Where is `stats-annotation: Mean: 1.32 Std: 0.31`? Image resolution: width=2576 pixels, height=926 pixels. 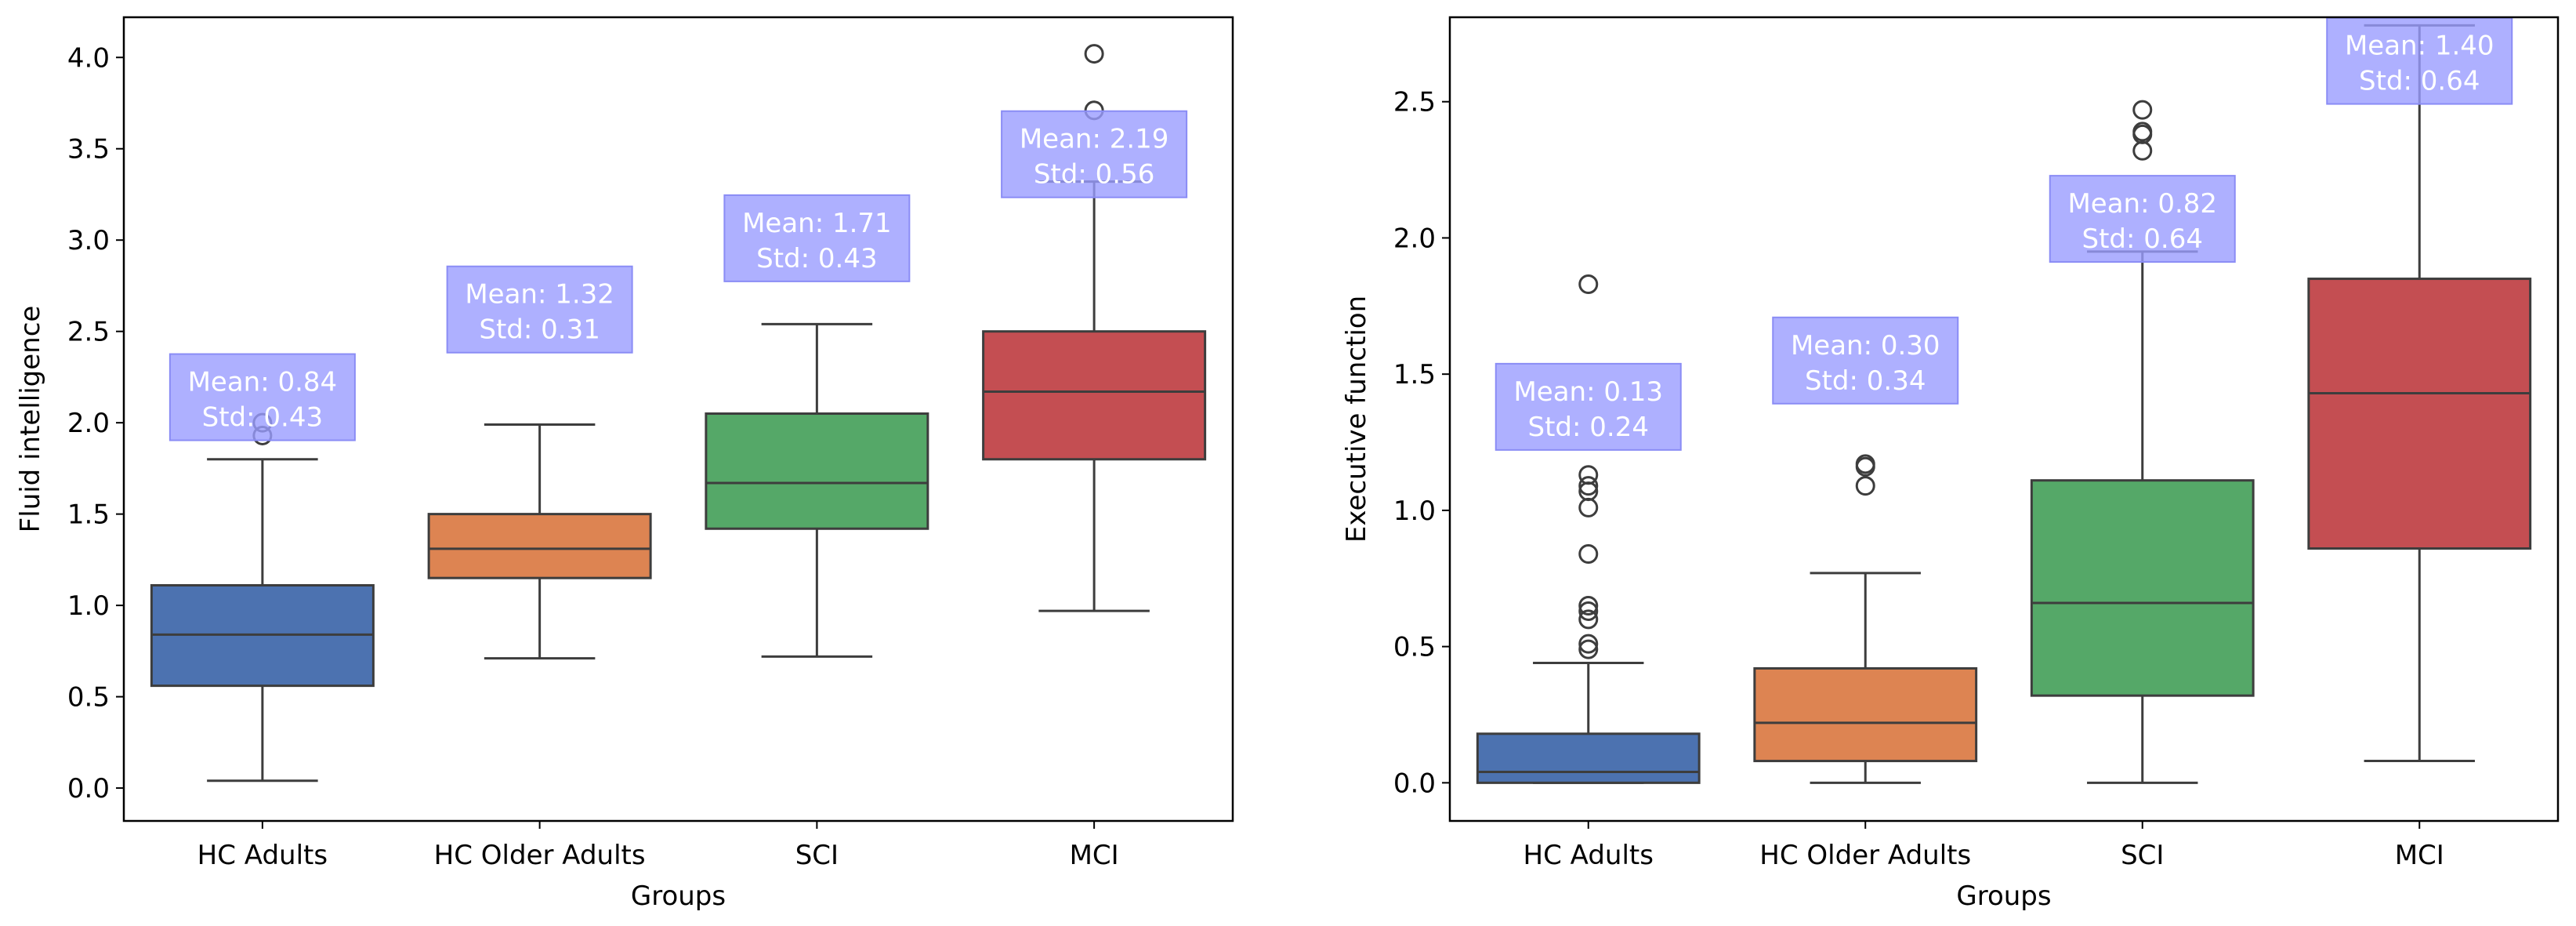
stats-annotation: Mean: 1.32 Std: 0.31 is located at coordinates (539, 309).